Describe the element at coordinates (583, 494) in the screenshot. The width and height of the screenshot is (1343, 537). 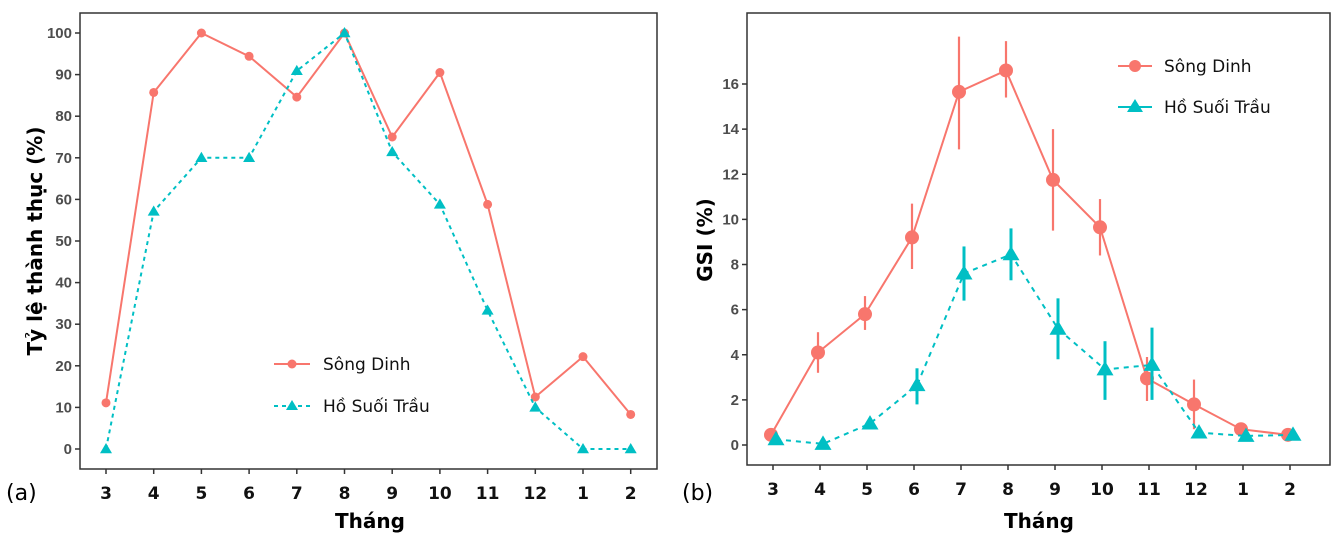
I see `x-tick-label: 1` at that location.